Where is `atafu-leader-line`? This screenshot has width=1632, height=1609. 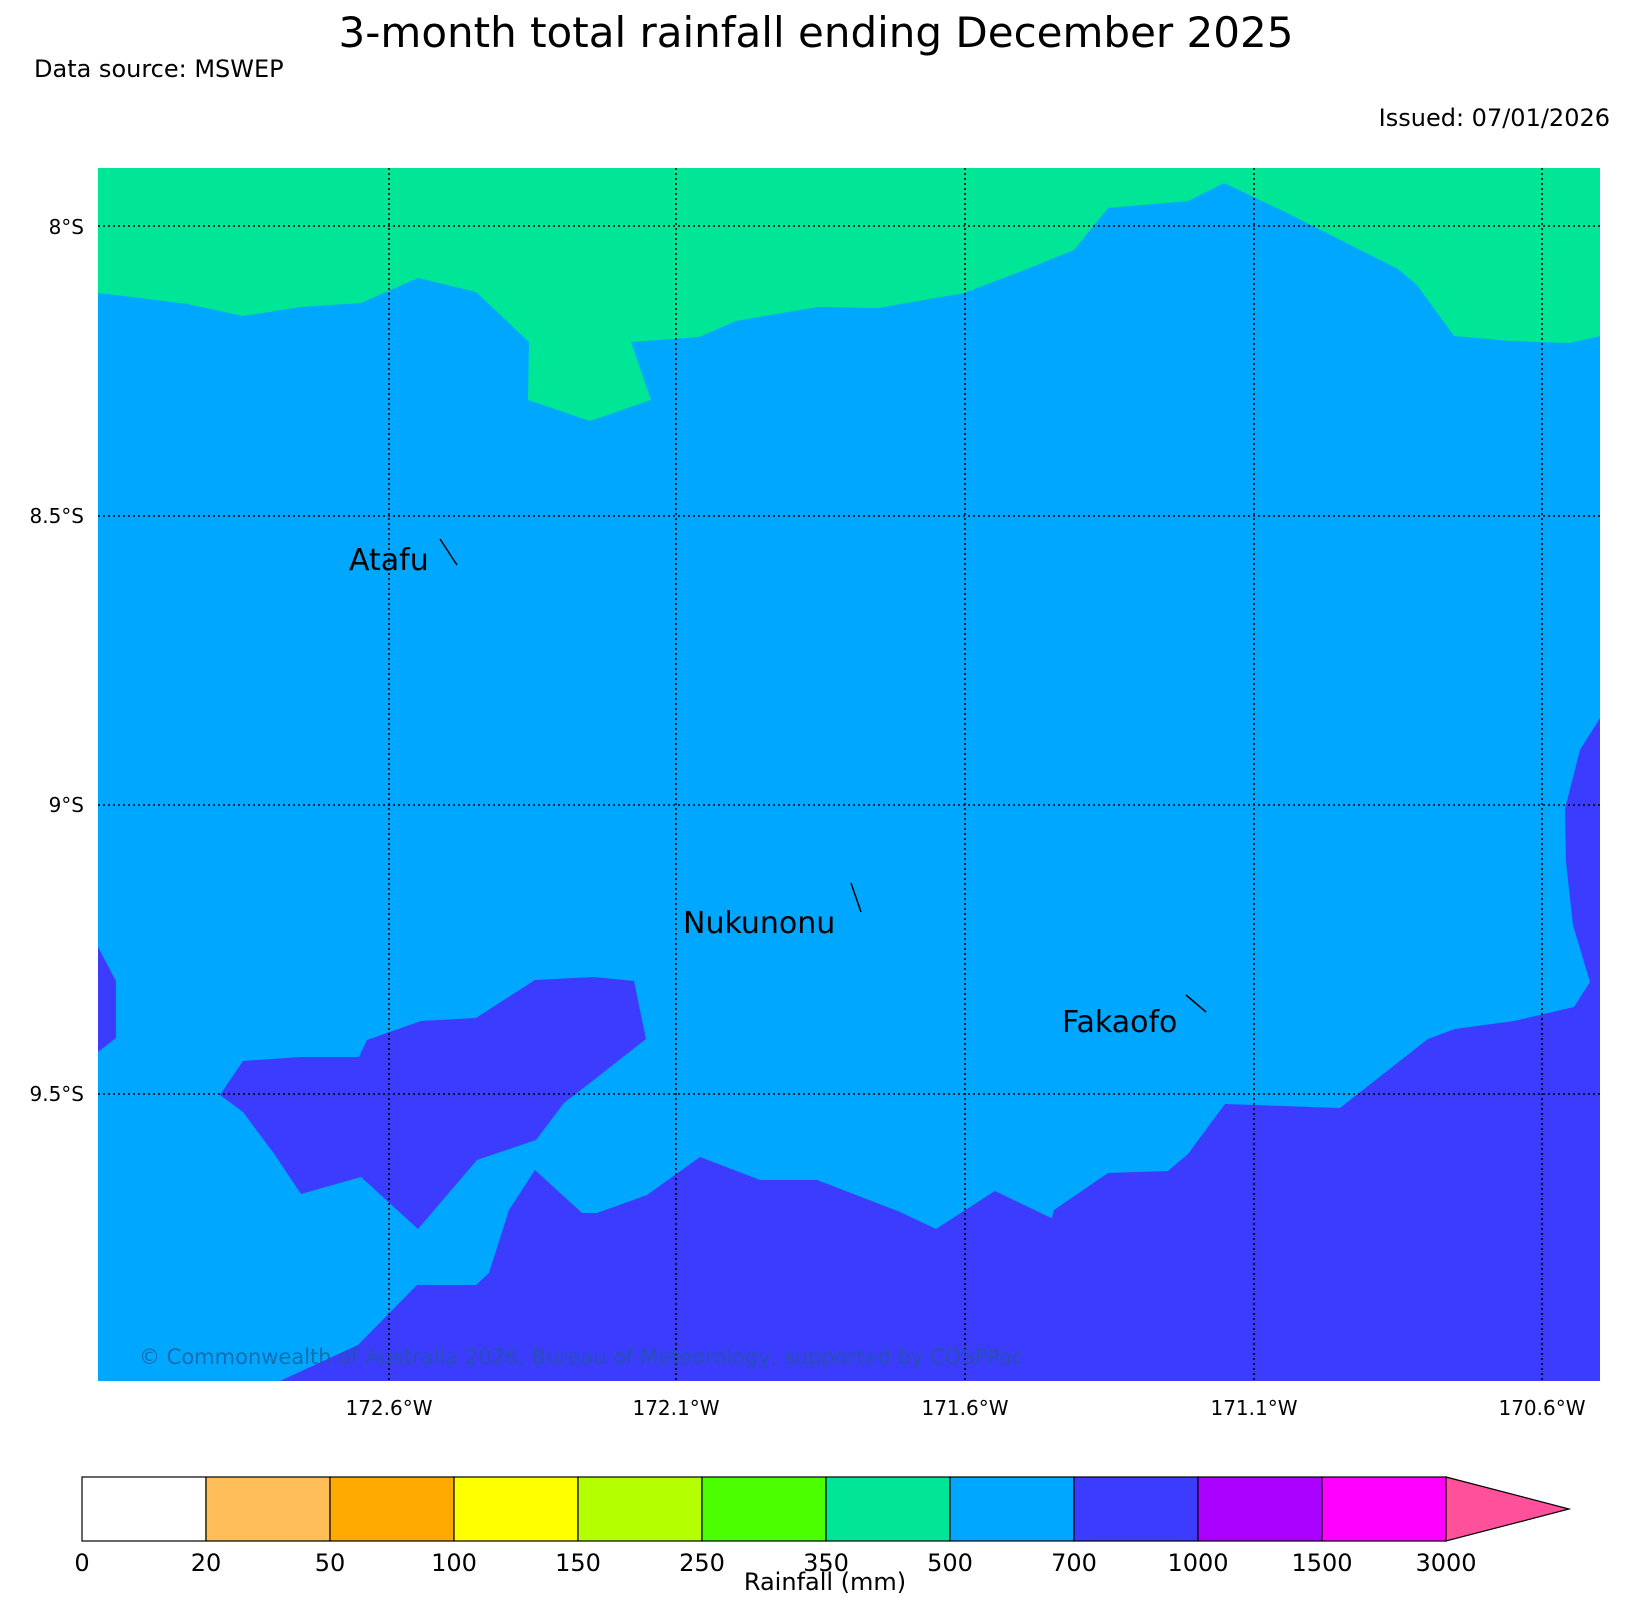 atafu-leader-line is located at coordinates (448, 552).